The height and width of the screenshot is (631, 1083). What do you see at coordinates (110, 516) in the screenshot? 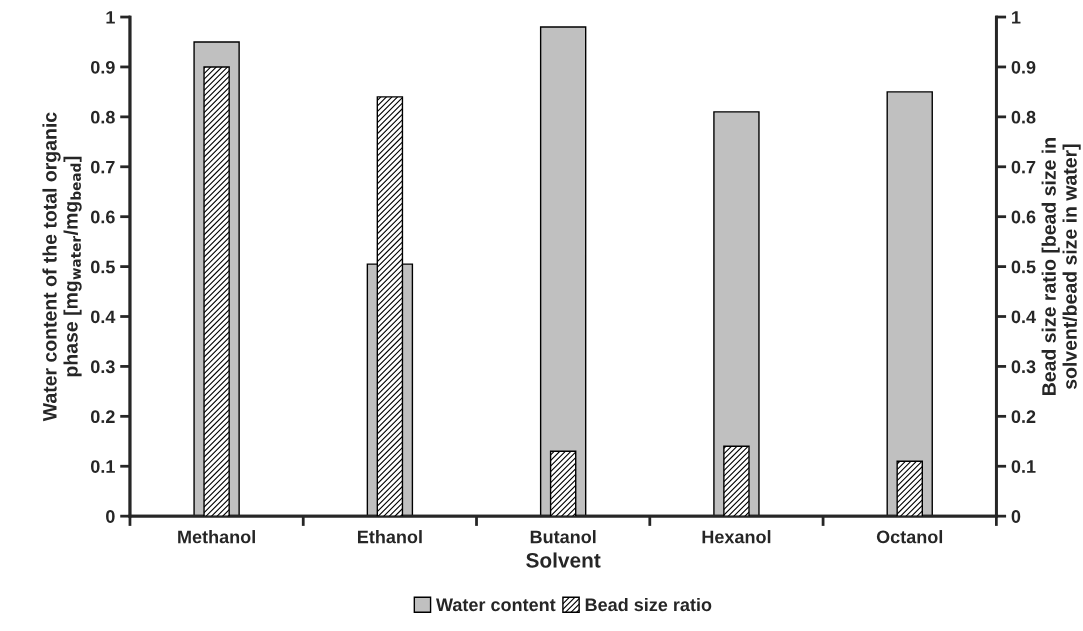
I see `y-tick-label: 0` at bounding box center [110, 516].